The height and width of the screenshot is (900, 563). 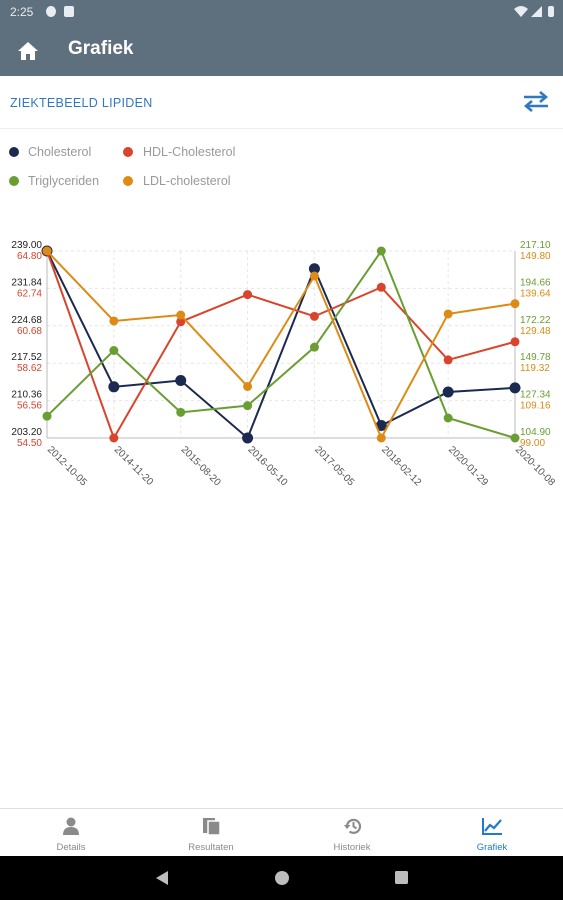 I want to click on x-tick-label: 2015-08-20, so click(x=201, y=466).